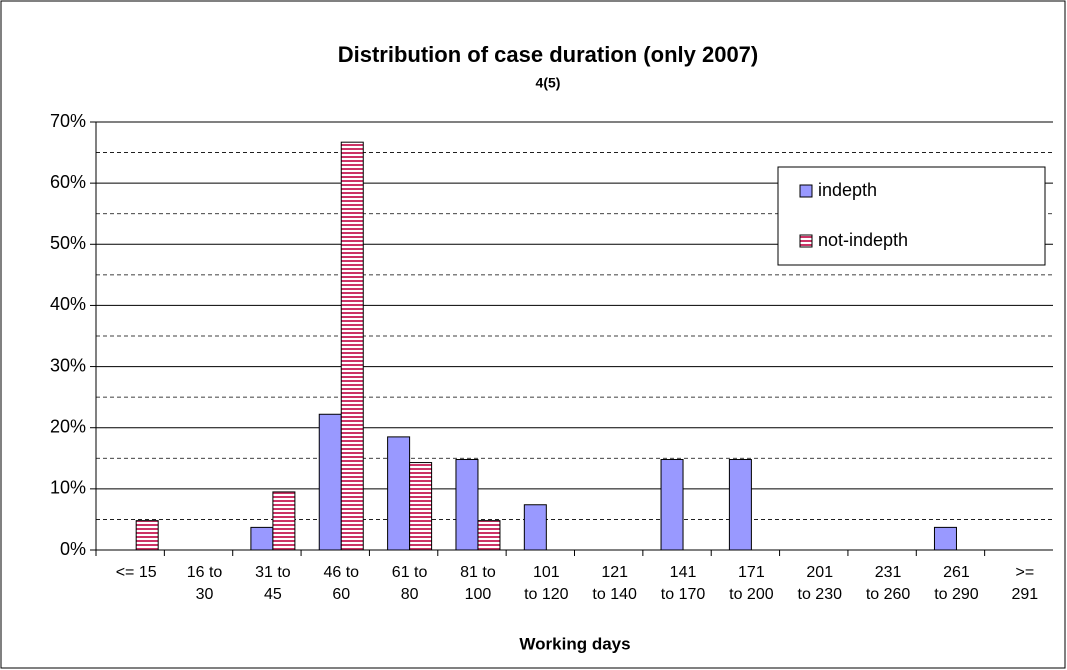 This screenshot has height=670, width=1067. Describe the element at coordinates (847, 190) in the screenshot. I see `legend-label: indepth` at that location.